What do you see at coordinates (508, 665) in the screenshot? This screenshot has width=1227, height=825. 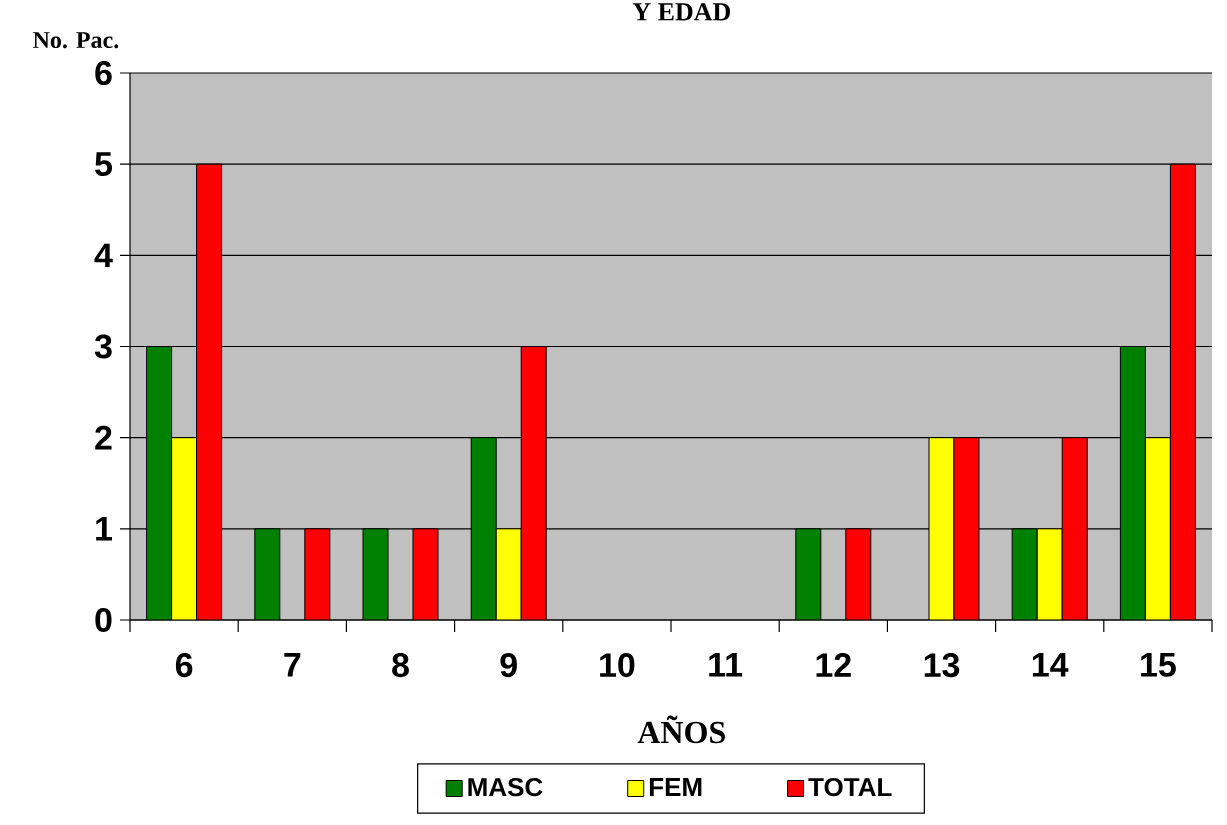 I see `x-tick-label: 9` at bounding box center [508, 665].